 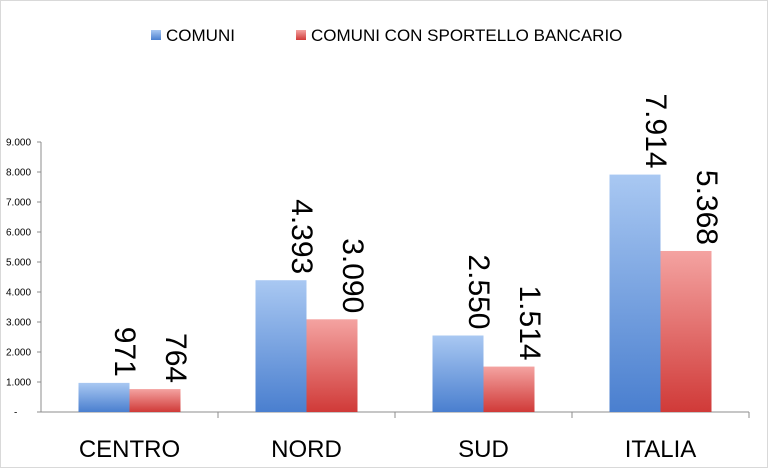 What do you see at coordinates (104, 397) in the screenshot?
I see `bar-centro-comuni` at bounding box center [104, 397].